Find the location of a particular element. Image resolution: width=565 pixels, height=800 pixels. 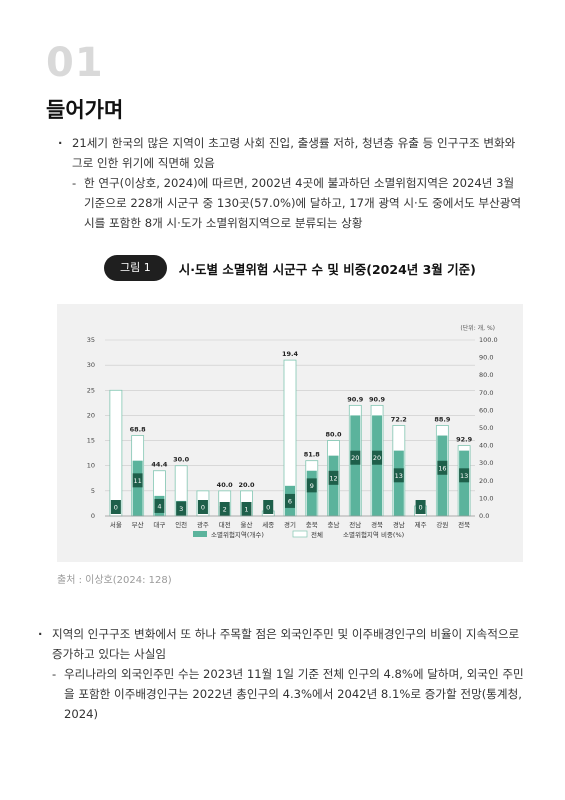

count-label-16: 13 is located at coordinates (464, 476).